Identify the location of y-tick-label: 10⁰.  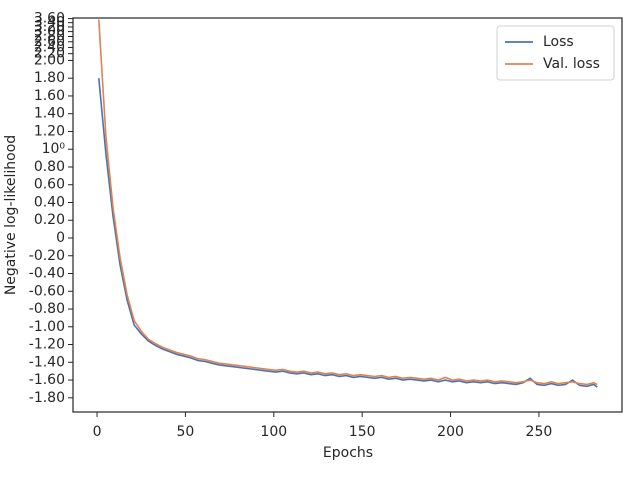
(54, 149).